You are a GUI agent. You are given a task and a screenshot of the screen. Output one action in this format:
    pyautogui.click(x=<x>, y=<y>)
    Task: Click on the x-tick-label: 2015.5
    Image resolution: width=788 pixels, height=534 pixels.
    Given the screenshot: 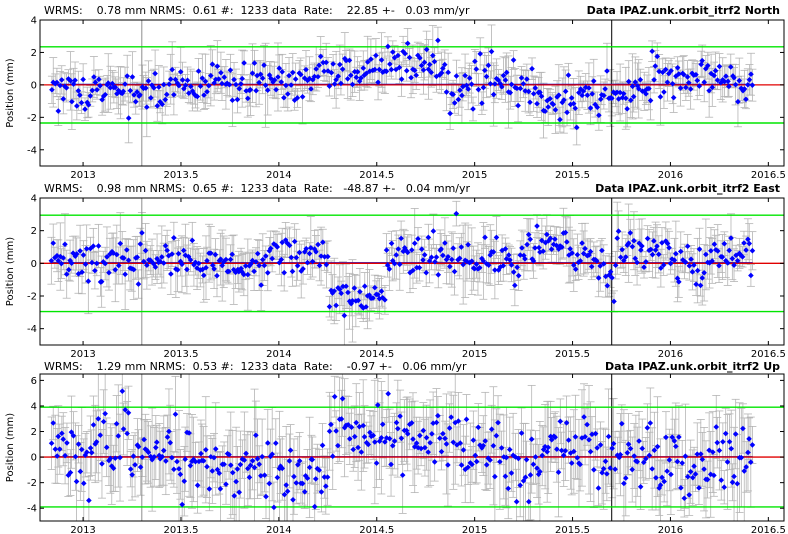 What is the action you would take?
    pyautogui.click(x=572, y=175)
    